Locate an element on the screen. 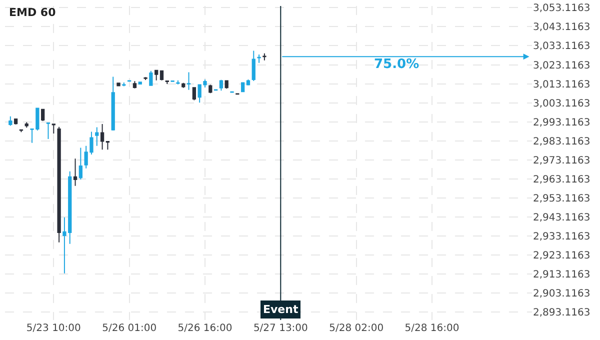 Image resolution: width=600 pixels, height=340 pixels. y-tick-label: 2,923.1163 is located at coordinates (561, 256).